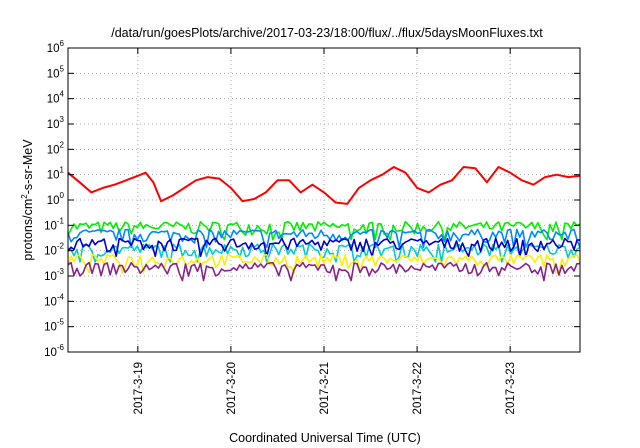 This screenshot has width=640, height=448. Describe the element at coordinates (28, 167) in the screenshot. I see `y-axis-label-suffix: -s-sr-MeV` at that location.